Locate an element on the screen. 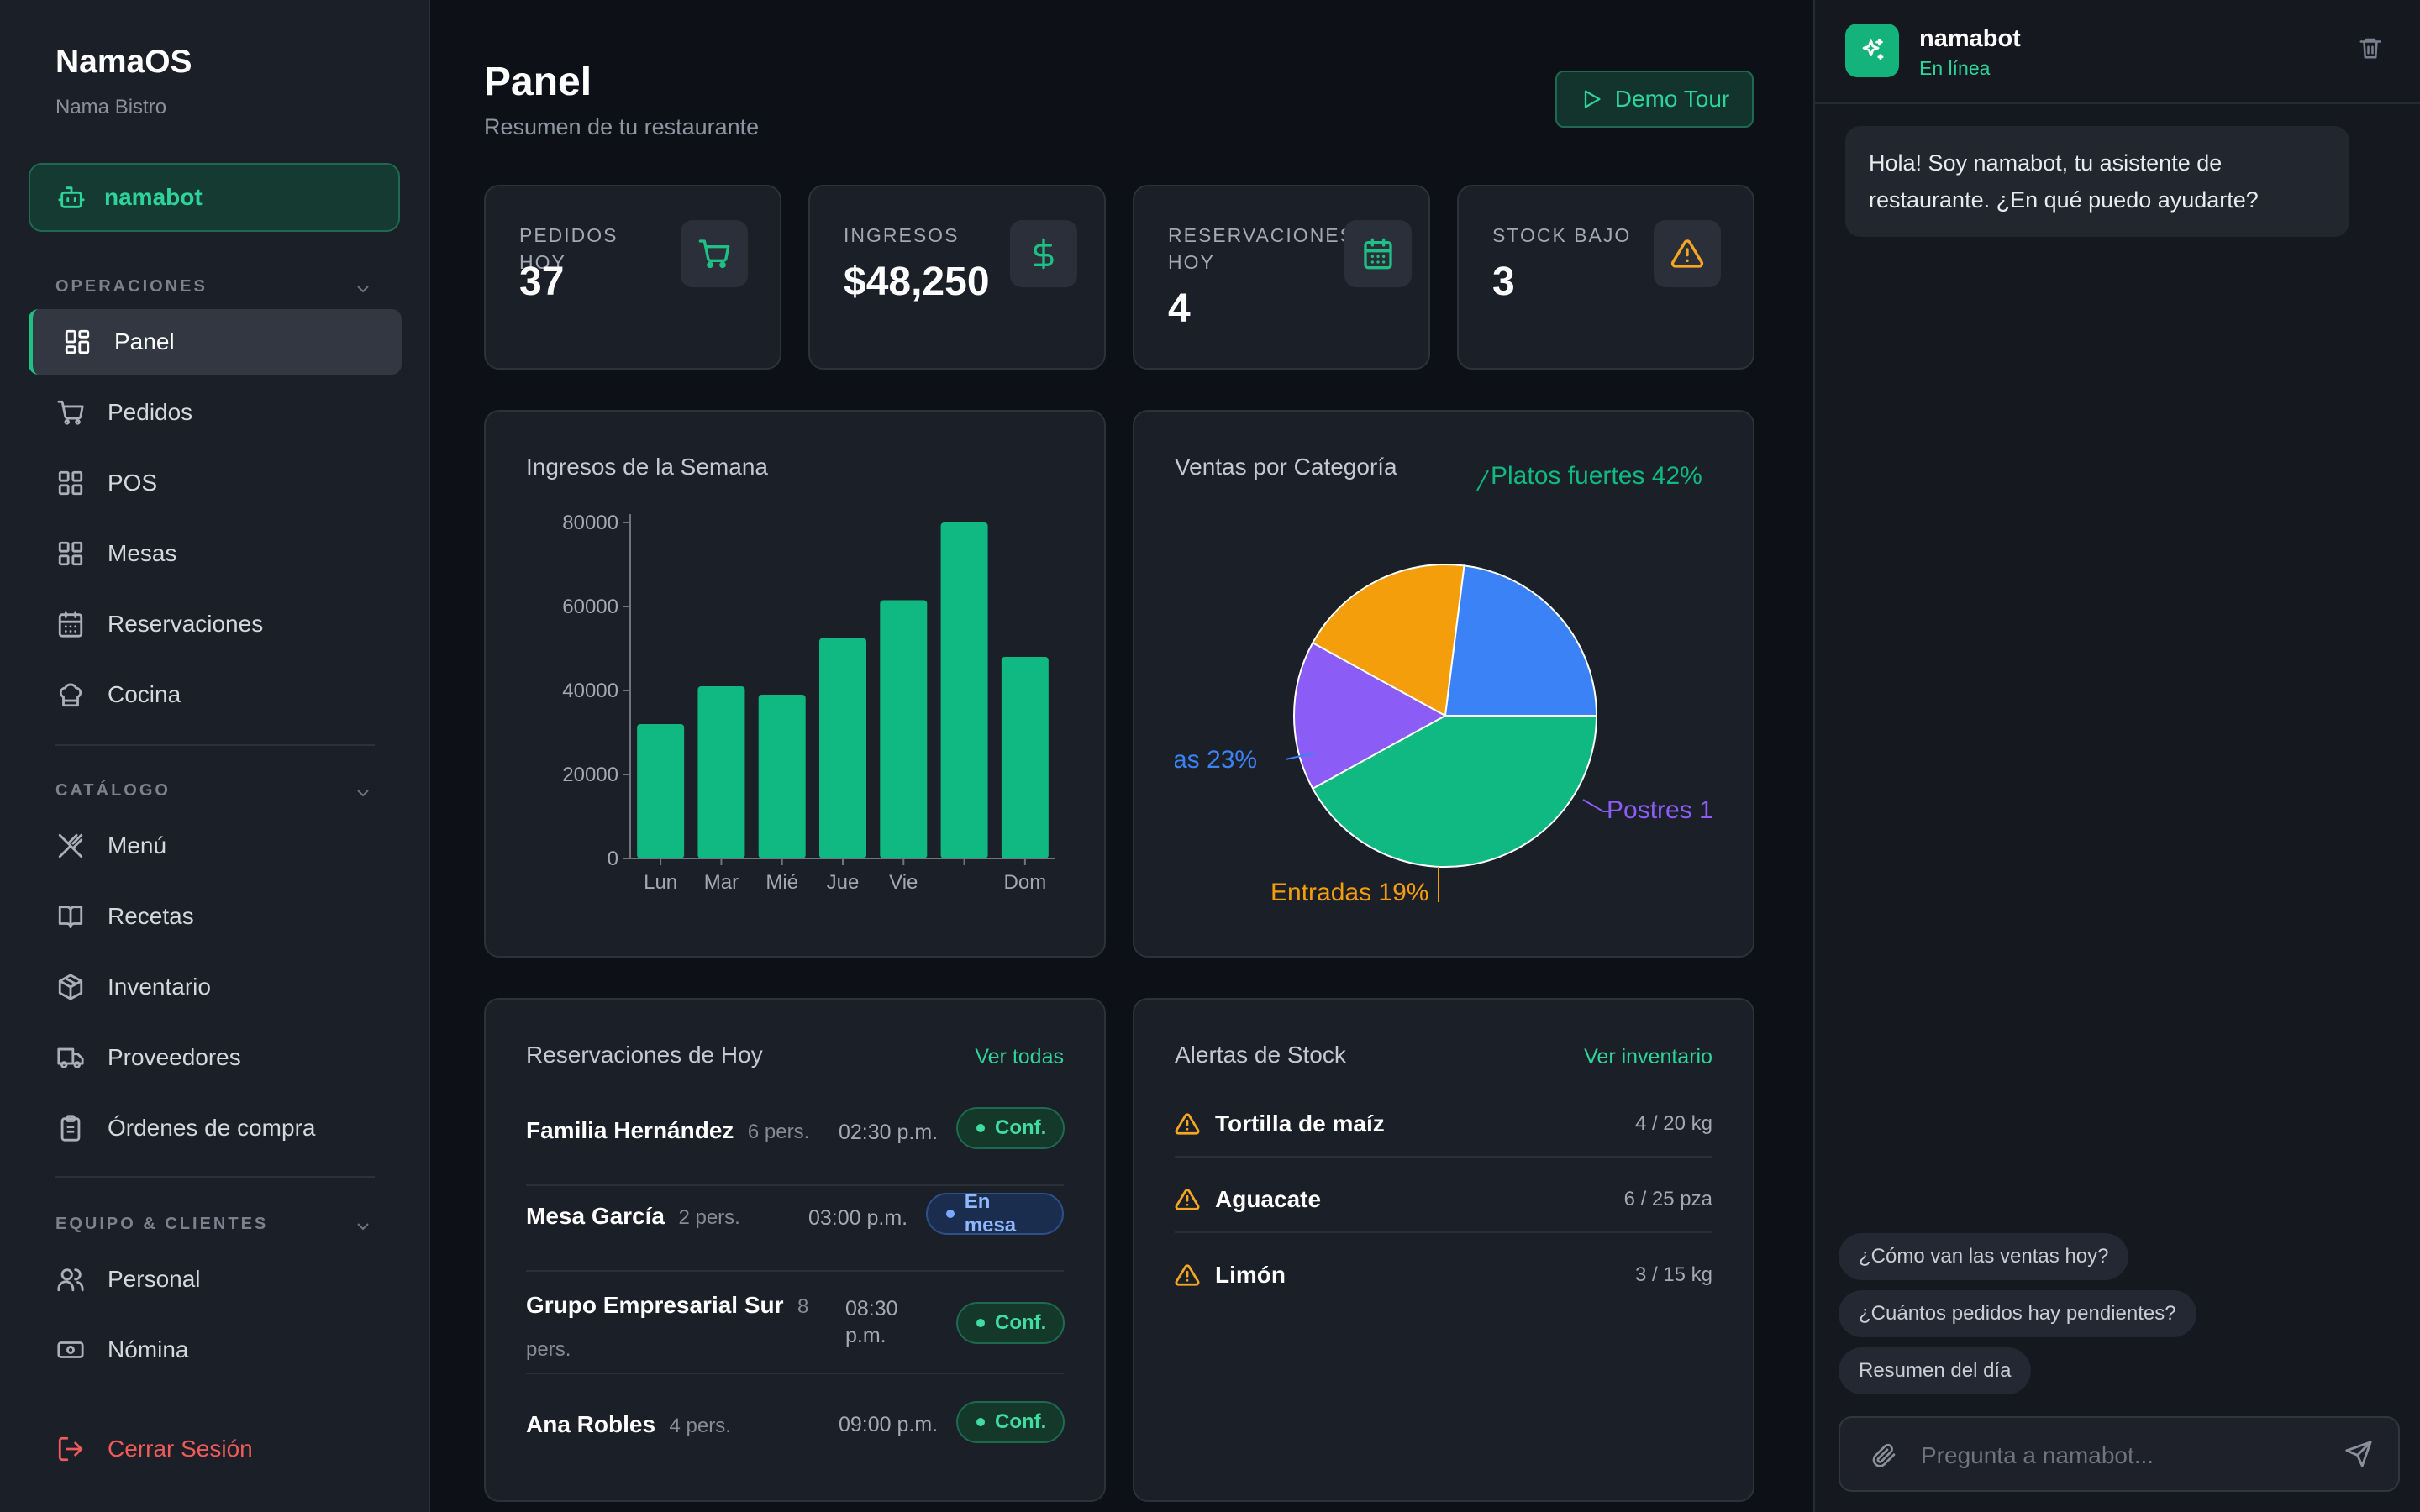 This screenshot has height=1512, width=2420. stock-alert-row: Tortilla de maíz 4 / 20 kg is located at coordinates (1443, 1124).